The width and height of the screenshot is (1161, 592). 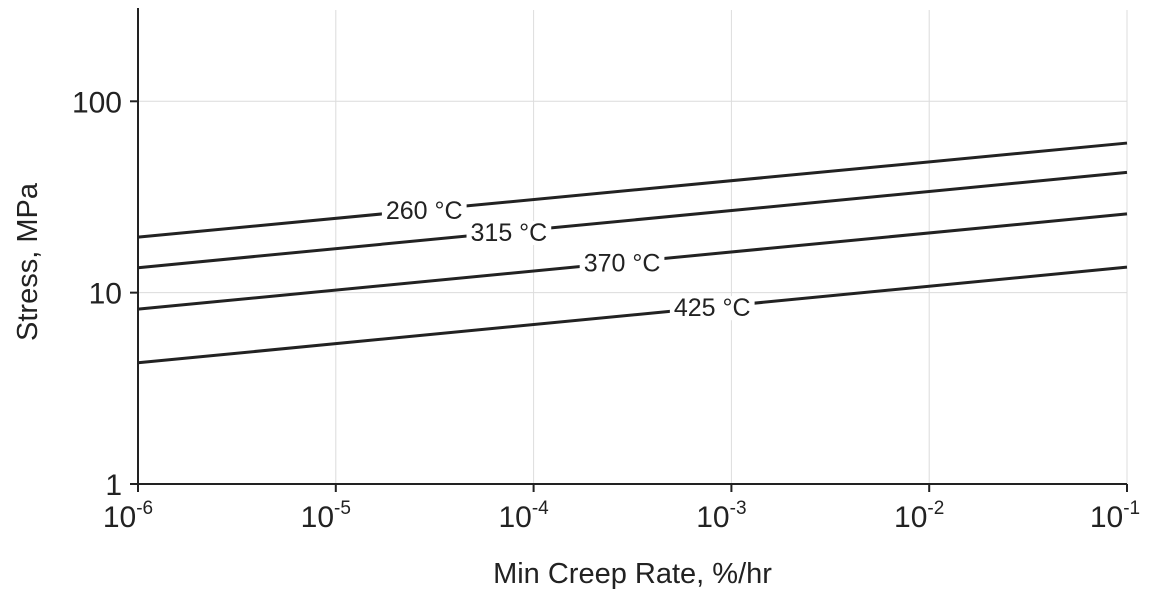 I want to click on x-tick-label: 10⁻², so click(x=919, y=516).